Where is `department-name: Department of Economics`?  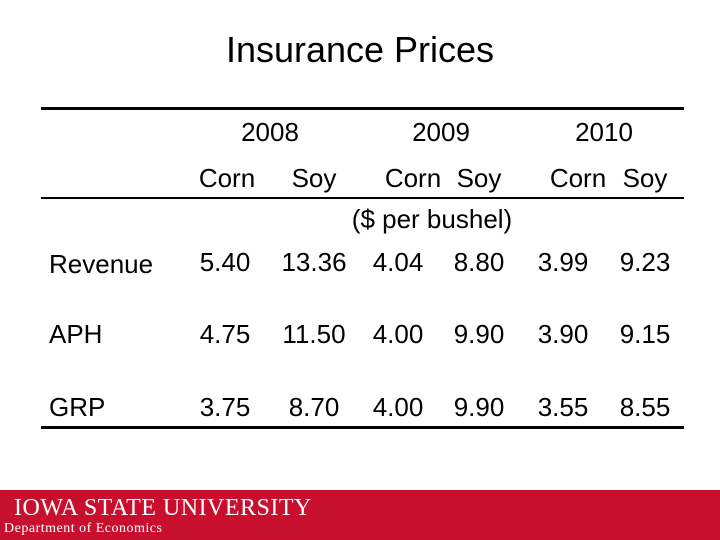 department-name: Department of Economics is located at coordinates (83, 528).